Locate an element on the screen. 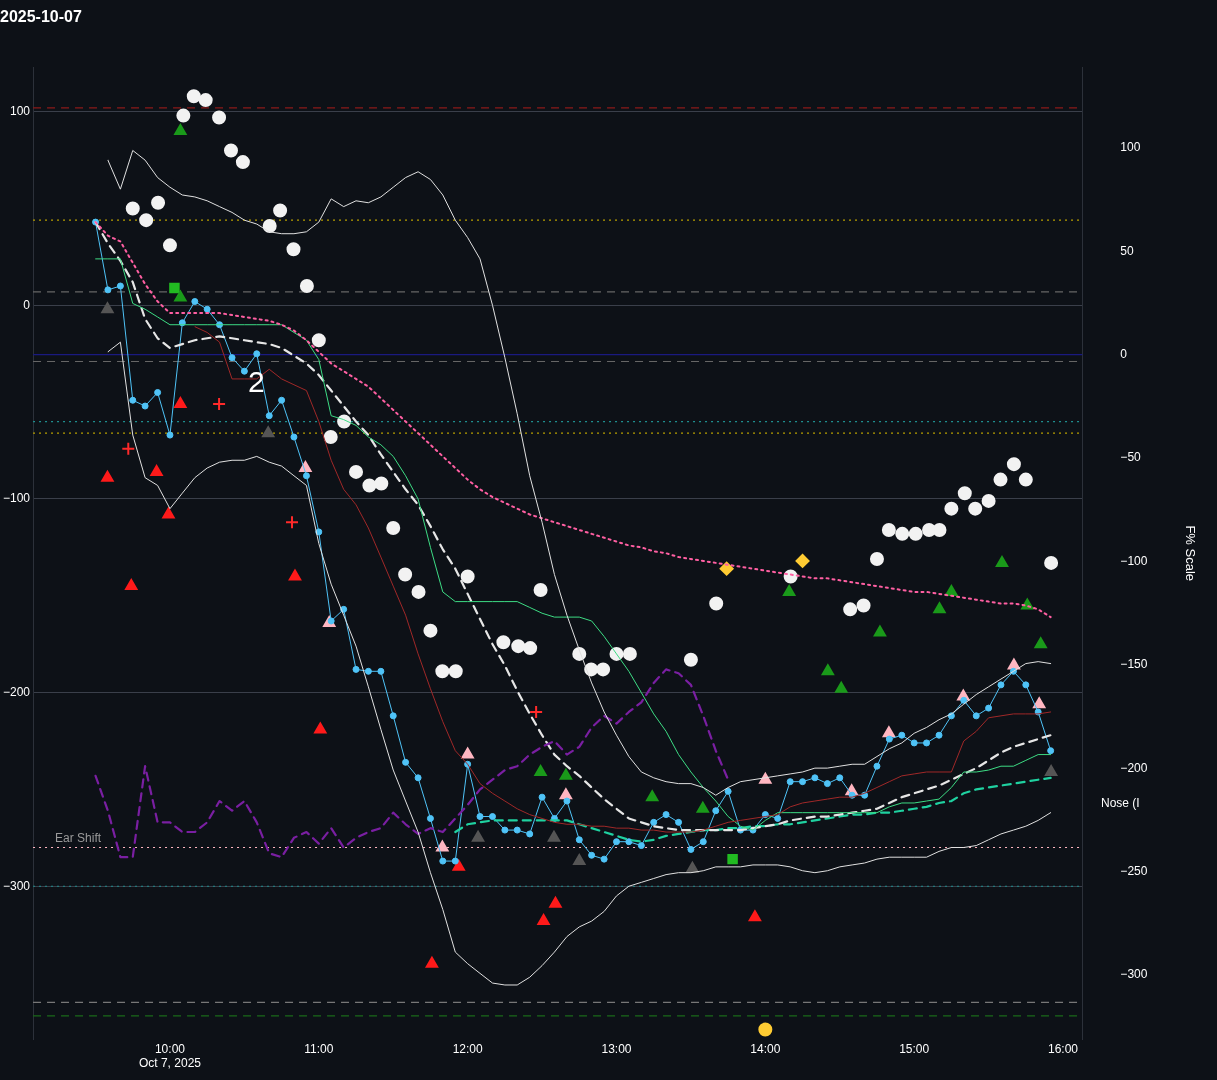  y2-tick-label: −300 is located at coordinates (1134, 974).